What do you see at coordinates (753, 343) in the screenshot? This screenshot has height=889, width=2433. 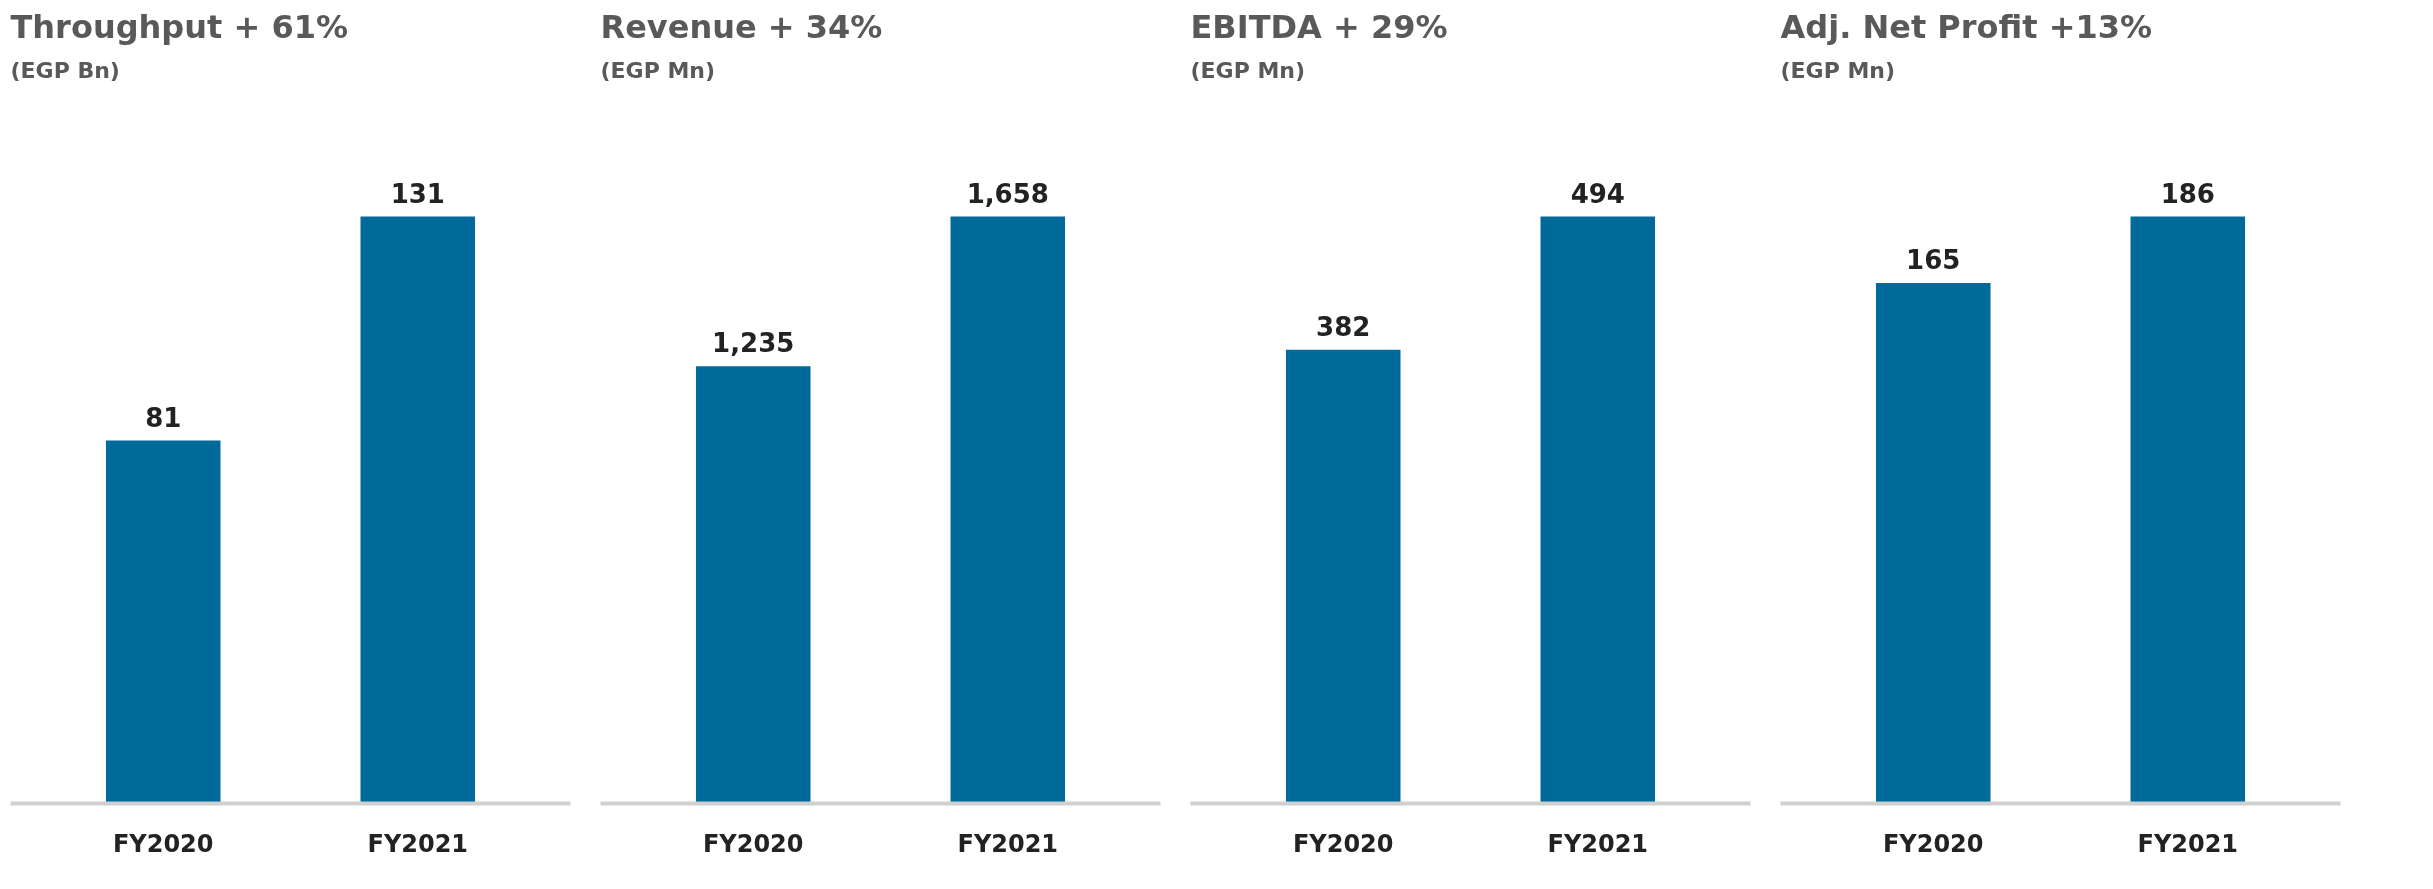 I see `data-label: 1,235` at bounding box center [753, 343].